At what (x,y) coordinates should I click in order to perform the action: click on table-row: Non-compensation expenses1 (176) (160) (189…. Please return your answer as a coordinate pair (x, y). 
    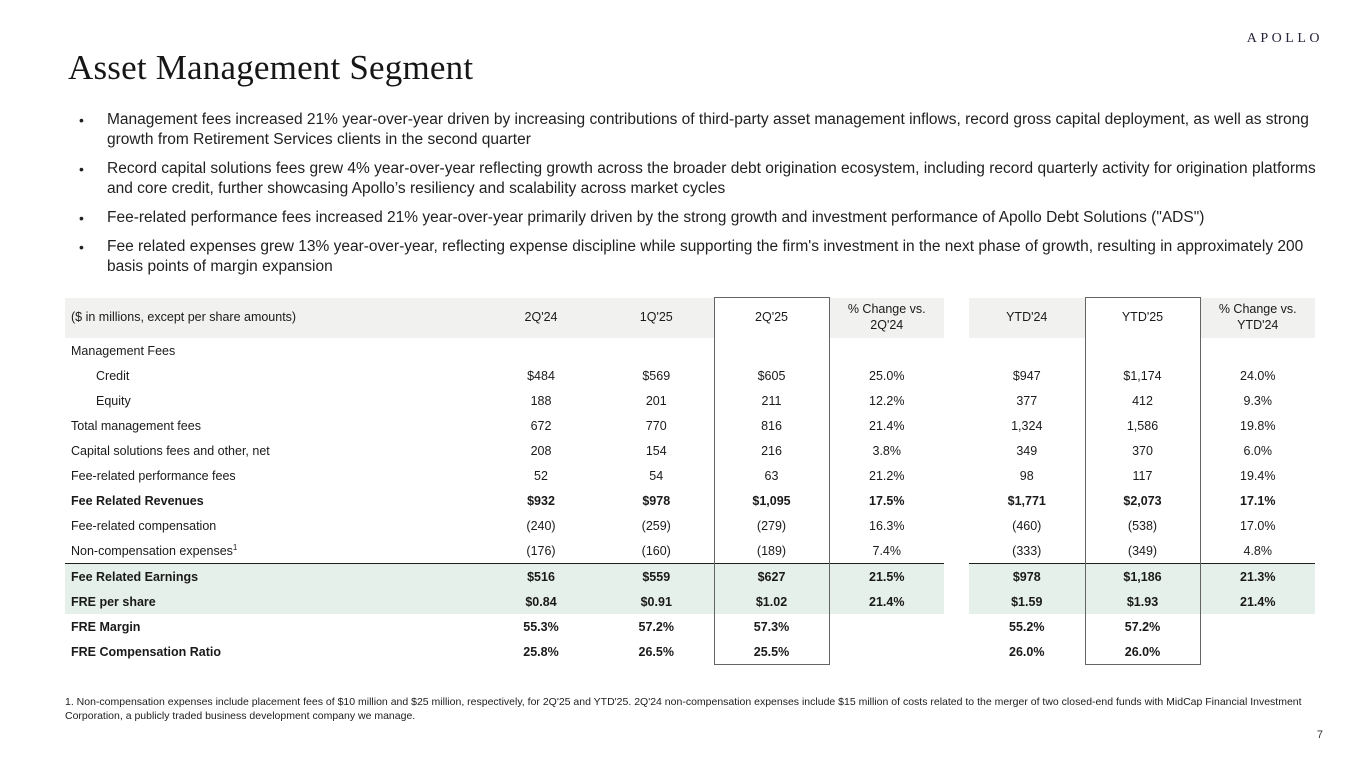
    Looking at the image, I should click on (690, 551).